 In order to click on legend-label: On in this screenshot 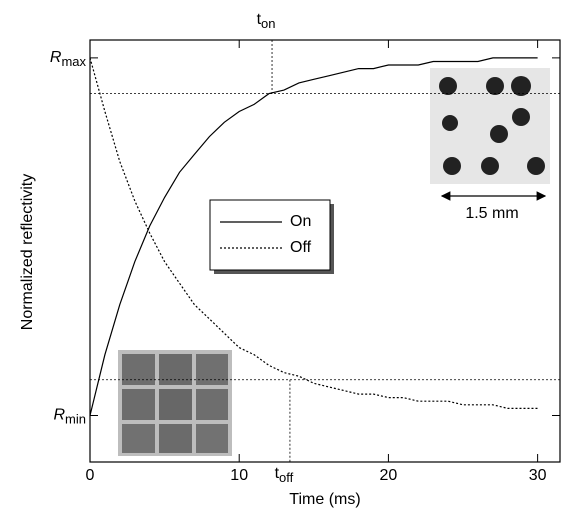, I will do `click(300, 221)`.